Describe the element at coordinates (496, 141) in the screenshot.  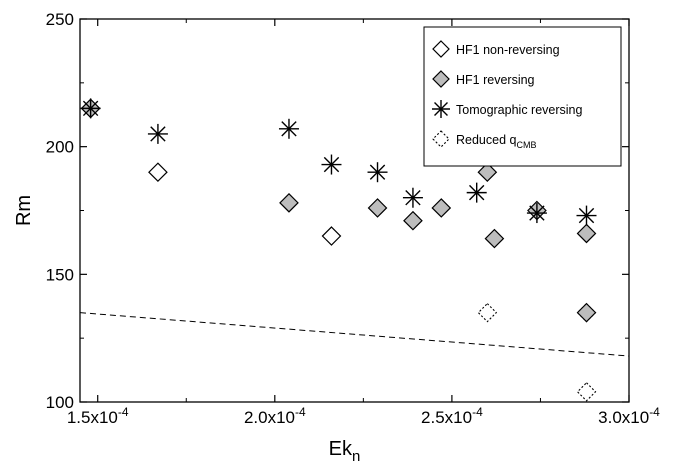
I see `legend-label: Reduced qCMB` at that location.